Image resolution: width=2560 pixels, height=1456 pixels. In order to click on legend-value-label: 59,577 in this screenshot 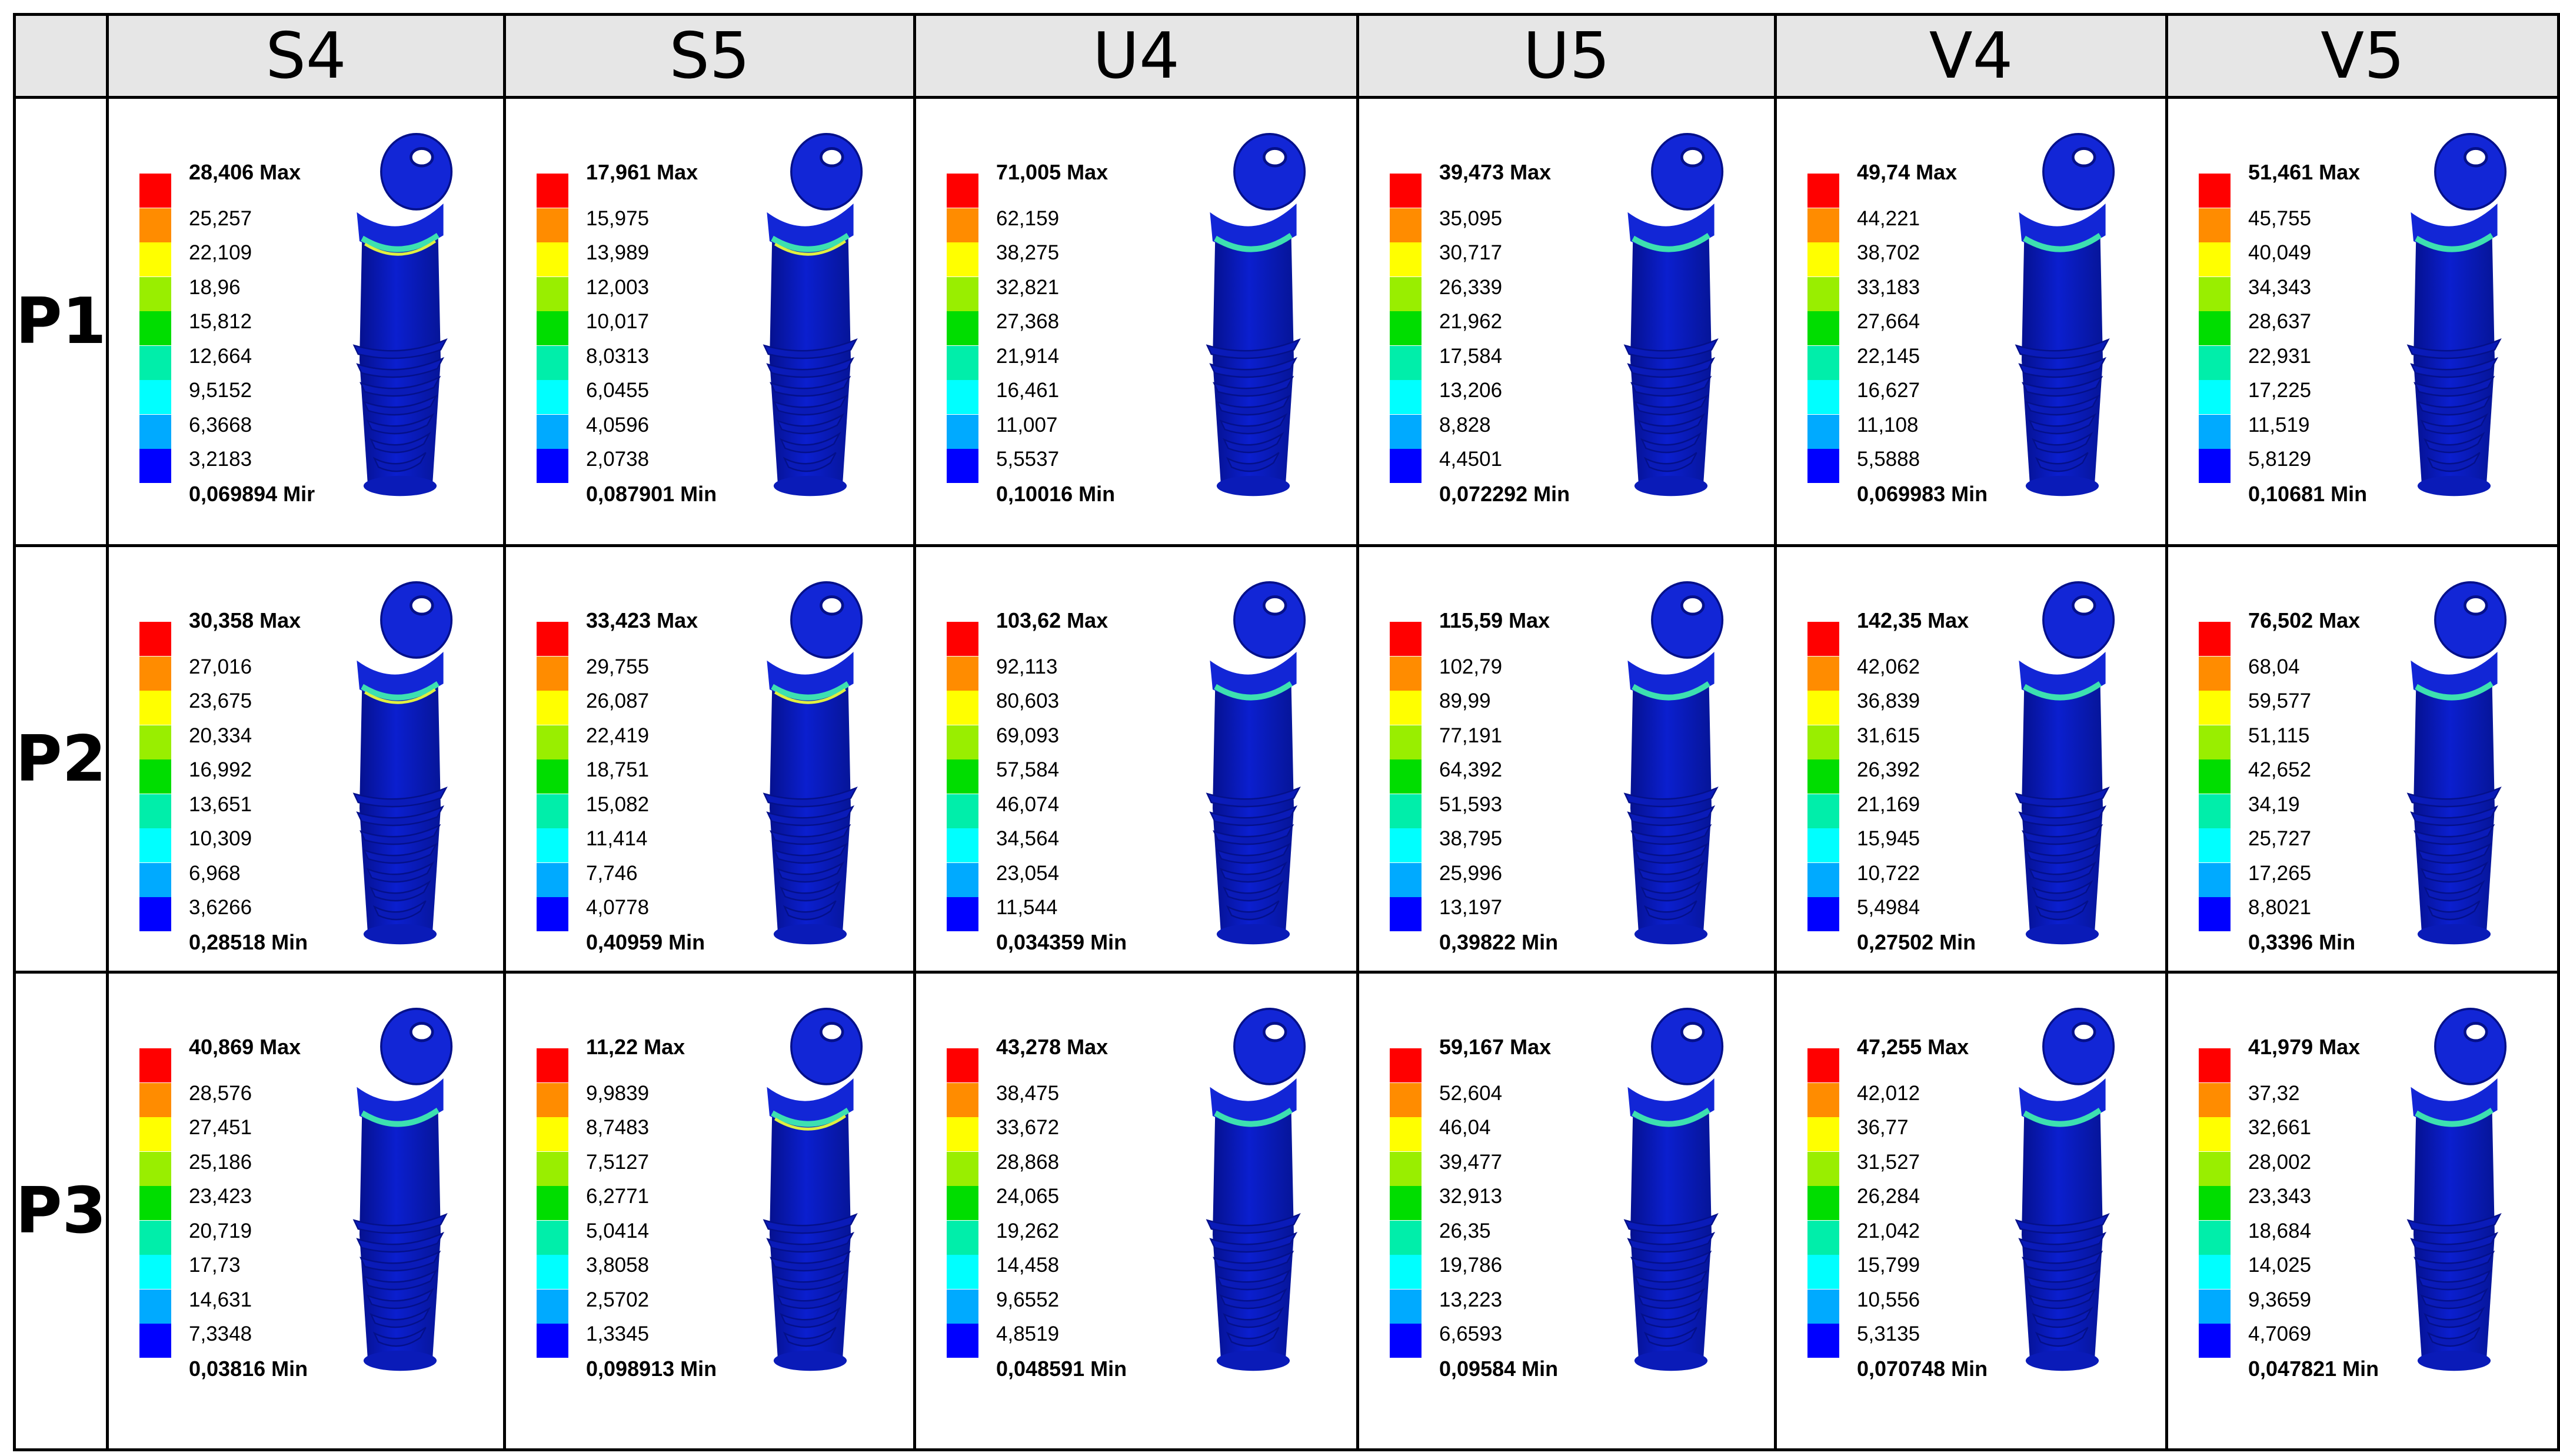, I will do `click(2280, 700)`.